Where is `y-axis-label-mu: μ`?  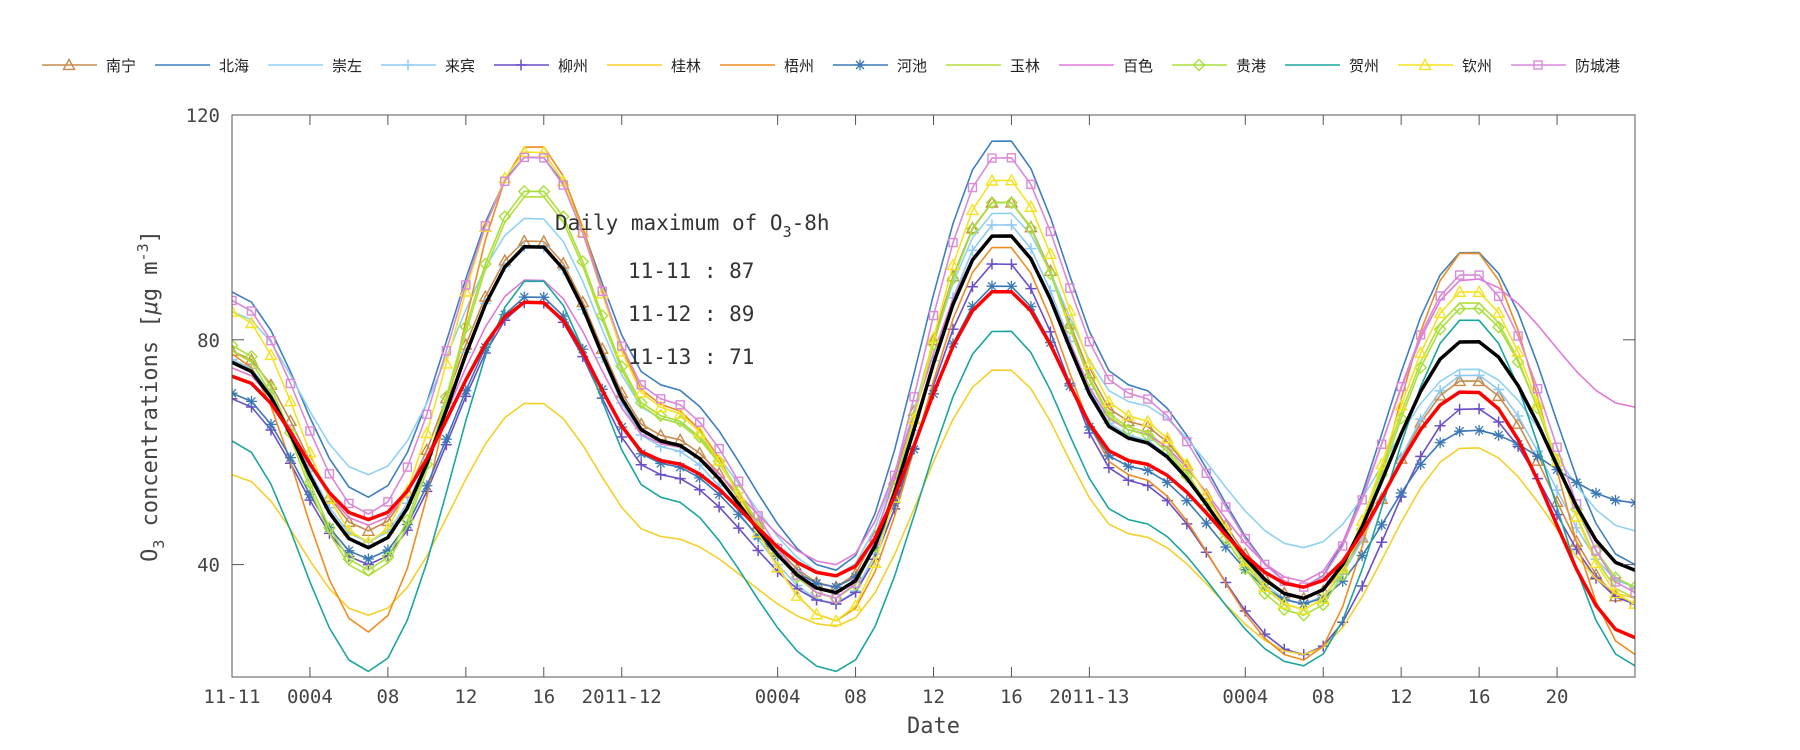
y-axis-label-mu: μ is located at coordinates (150, 308).